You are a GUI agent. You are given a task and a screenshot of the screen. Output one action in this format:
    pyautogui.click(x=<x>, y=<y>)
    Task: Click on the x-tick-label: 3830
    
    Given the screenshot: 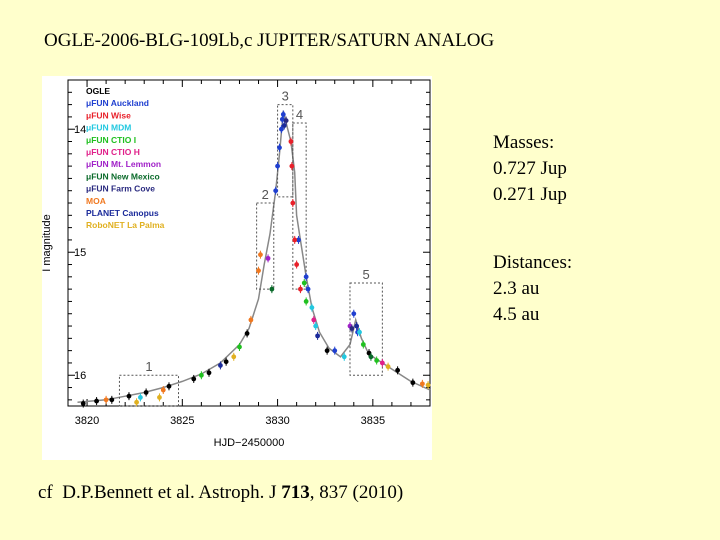 What is the action you would take?
    pyautogui.click(x=277, y=421)
    